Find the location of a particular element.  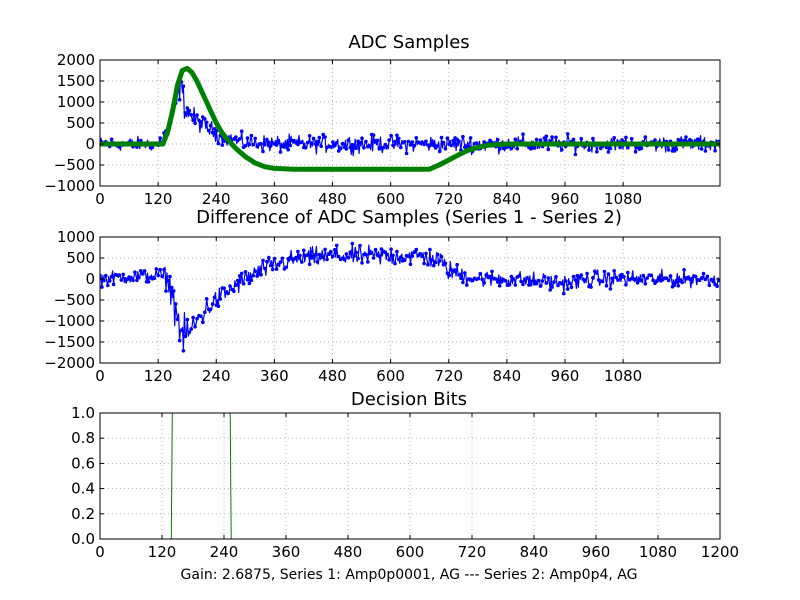

x-tick-label: 1080 is located at coordinates (623, 199).